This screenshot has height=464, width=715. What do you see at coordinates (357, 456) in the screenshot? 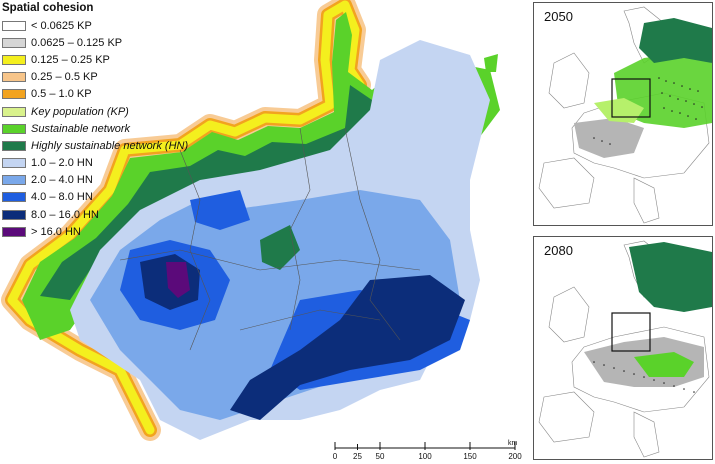
I see `scale-tick-label: 25` at bounding box center [357, 456].